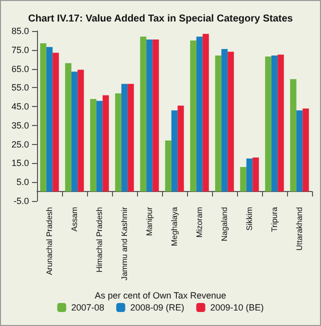 This screenshot has height=326, width=321. Describe the element at coordinates (149, 221) in the screenshot. I see `x-tick-label: Manipur` at that location.